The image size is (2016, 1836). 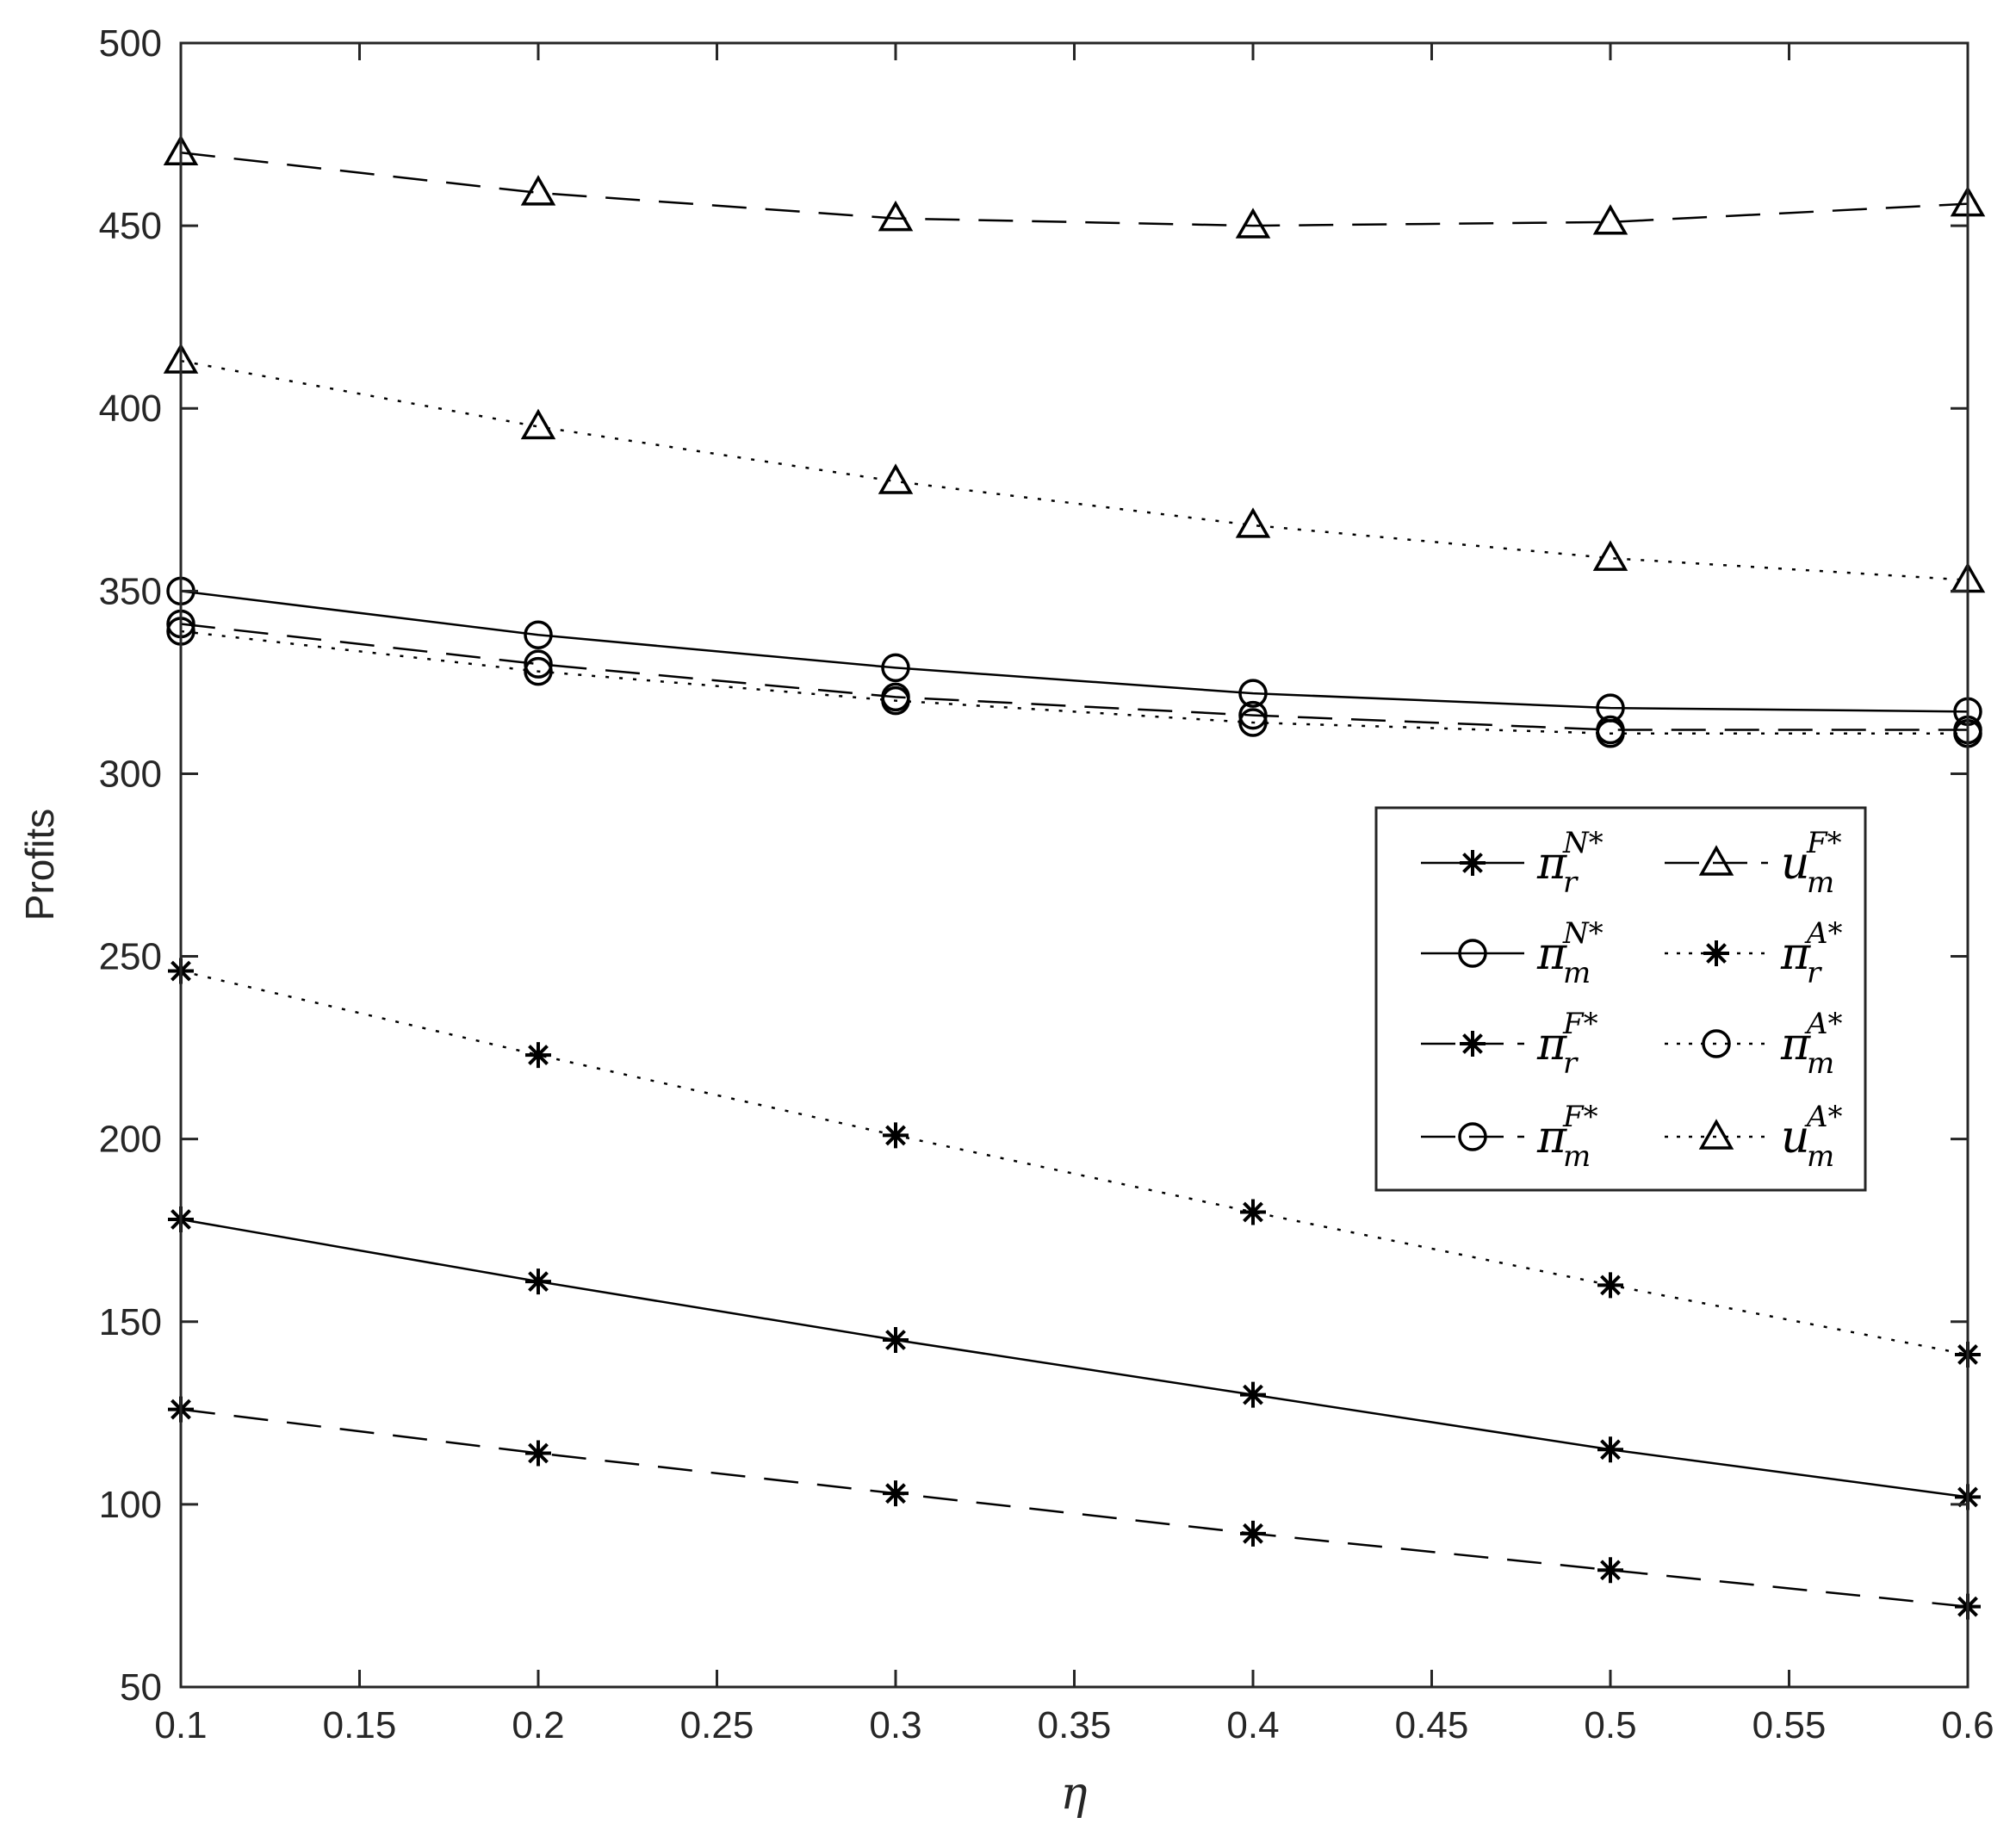 What do you see at coordinates (538, 1725) in the screenshot?
I see `x-tick-label: 0.2` at bounding box center [538, 1725].